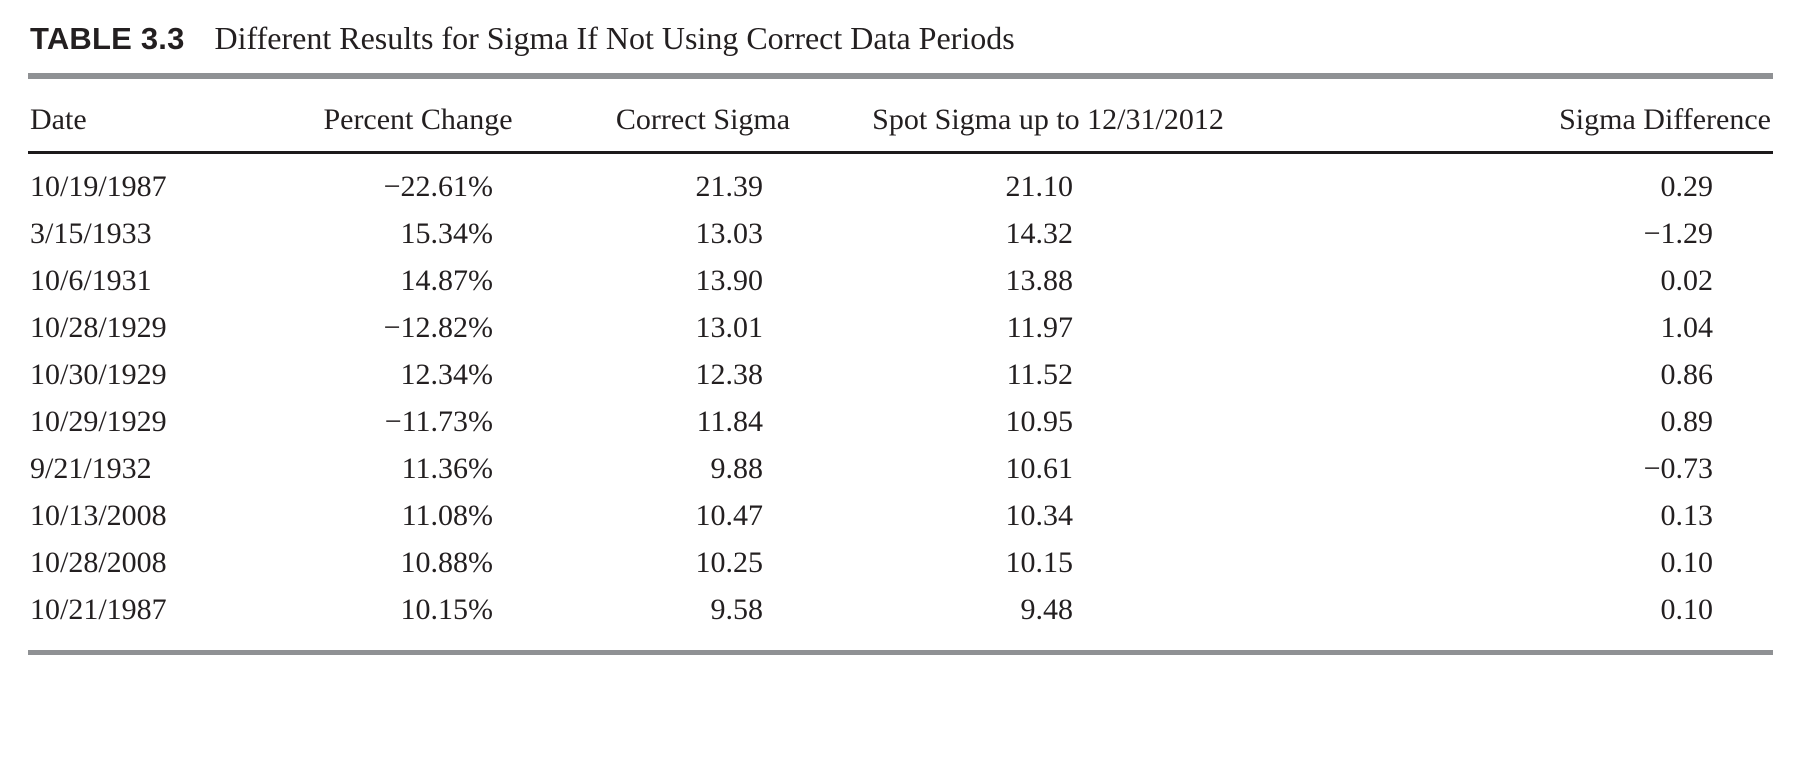 This screenshot has height=781, width=1801. Describe the element at coordinates (98, 562) in the screenshot. I see `cell-date: 10/28/2008` at that location.